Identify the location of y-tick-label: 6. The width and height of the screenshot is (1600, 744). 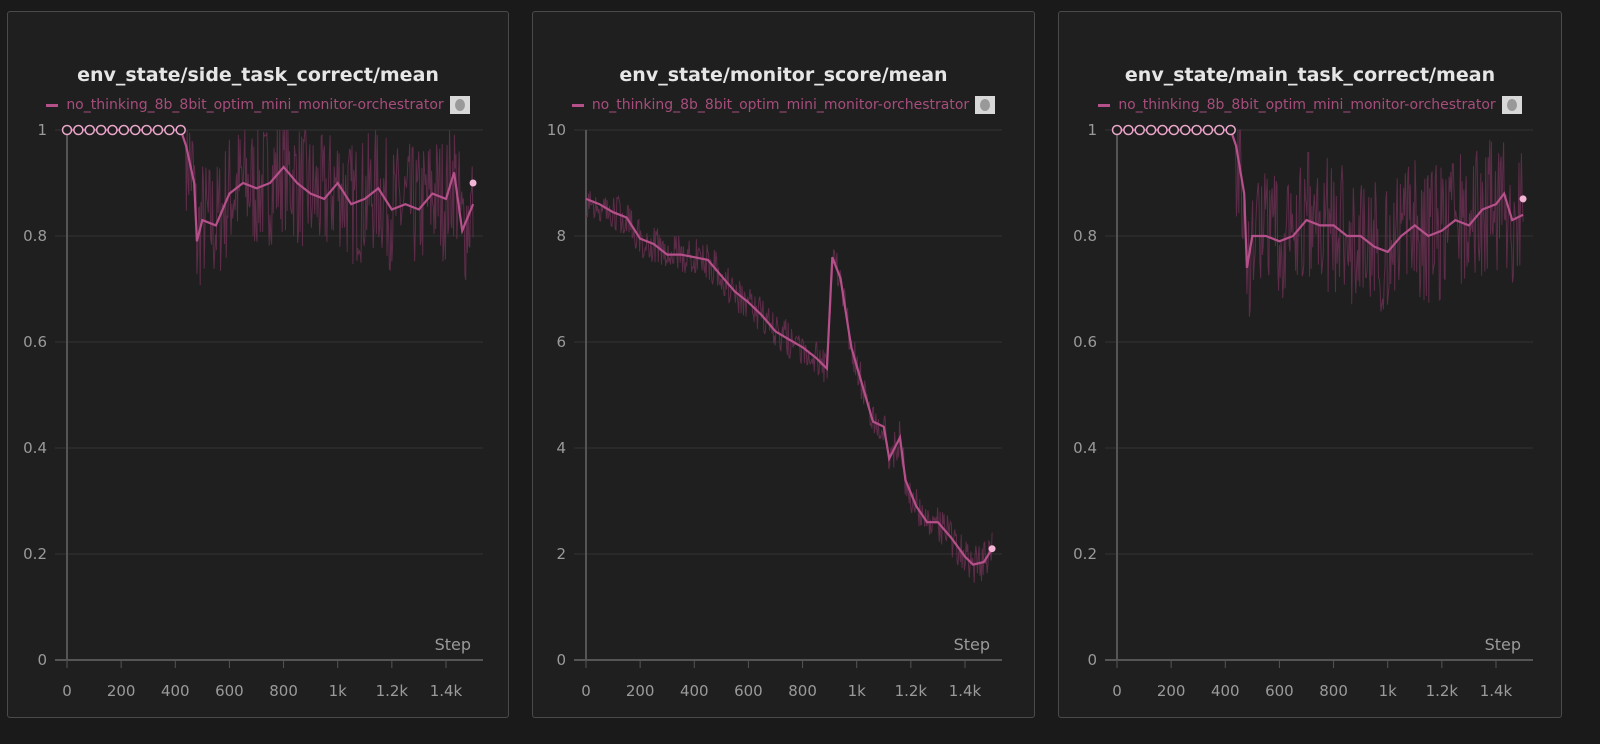
(561, 342).